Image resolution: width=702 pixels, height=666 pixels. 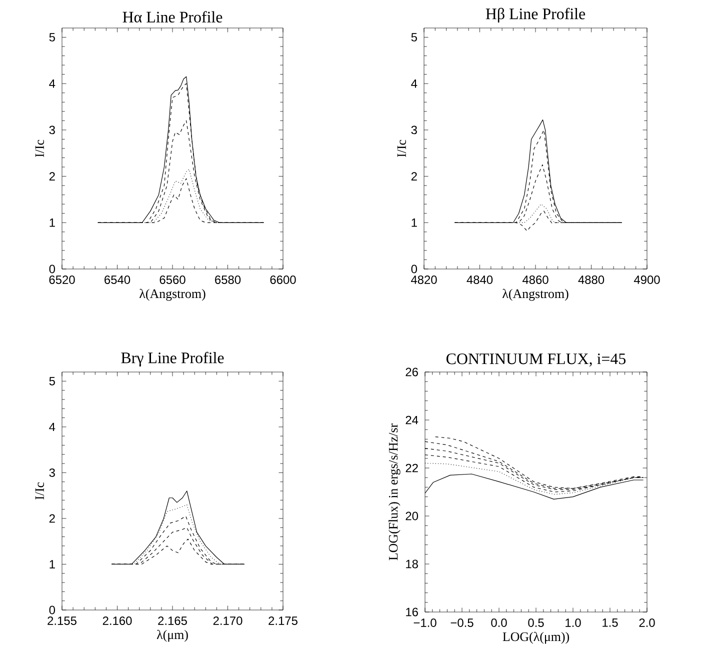 I want to click on chart-title: CONTINUUM FLUX, i=45, so click(x=536, y=360).